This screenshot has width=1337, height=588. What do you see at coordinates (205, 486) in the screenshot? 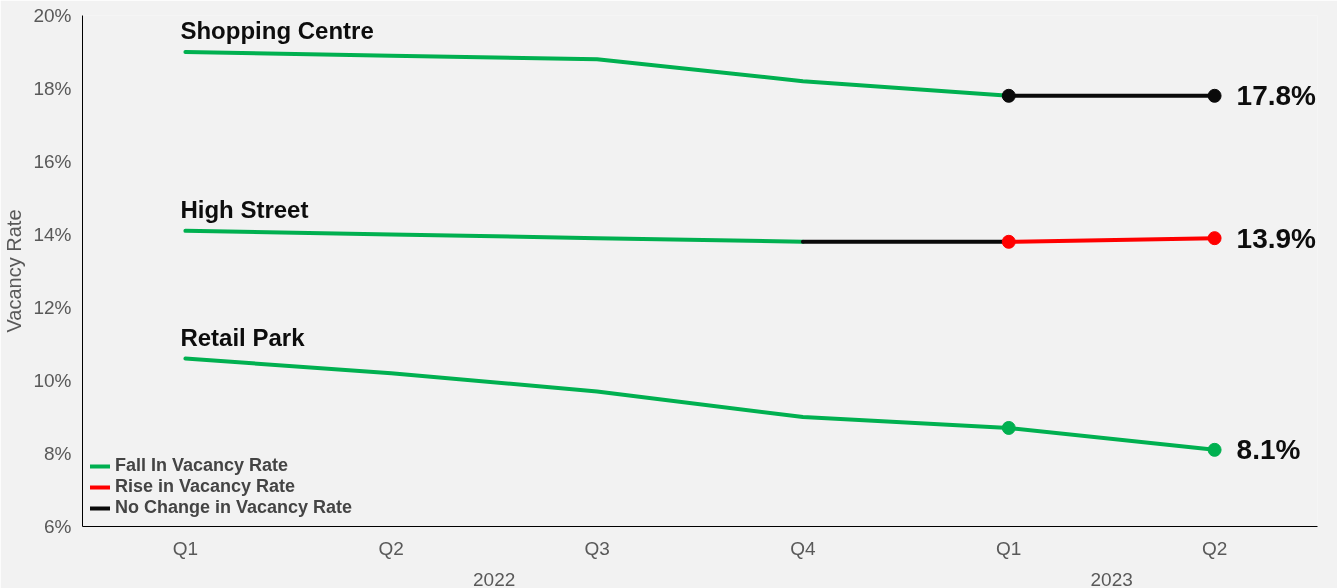
I see `legend-label: Rise in Vacancy Rate` at bounding box center [205, 486].